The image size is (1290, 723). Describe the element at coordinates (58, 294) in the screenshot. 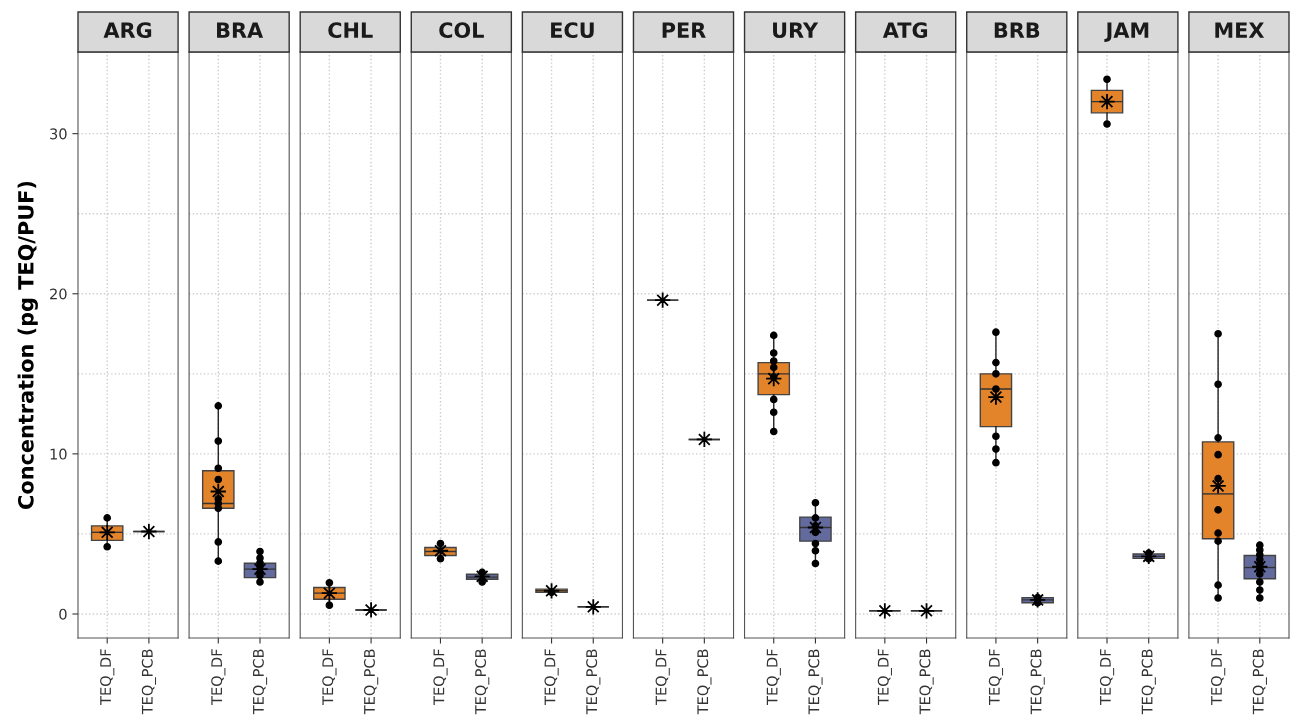

I see `y-tick-label: 20` at that location.